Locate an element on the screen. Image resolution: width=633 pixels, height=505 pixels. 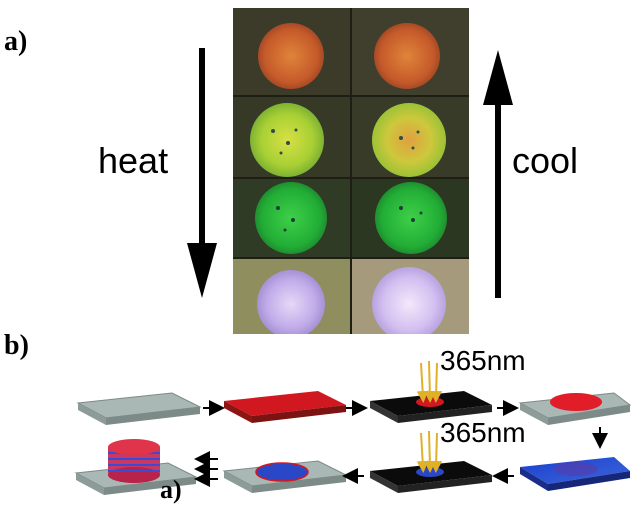
substrate-bare is located at coordinates (139, 408).